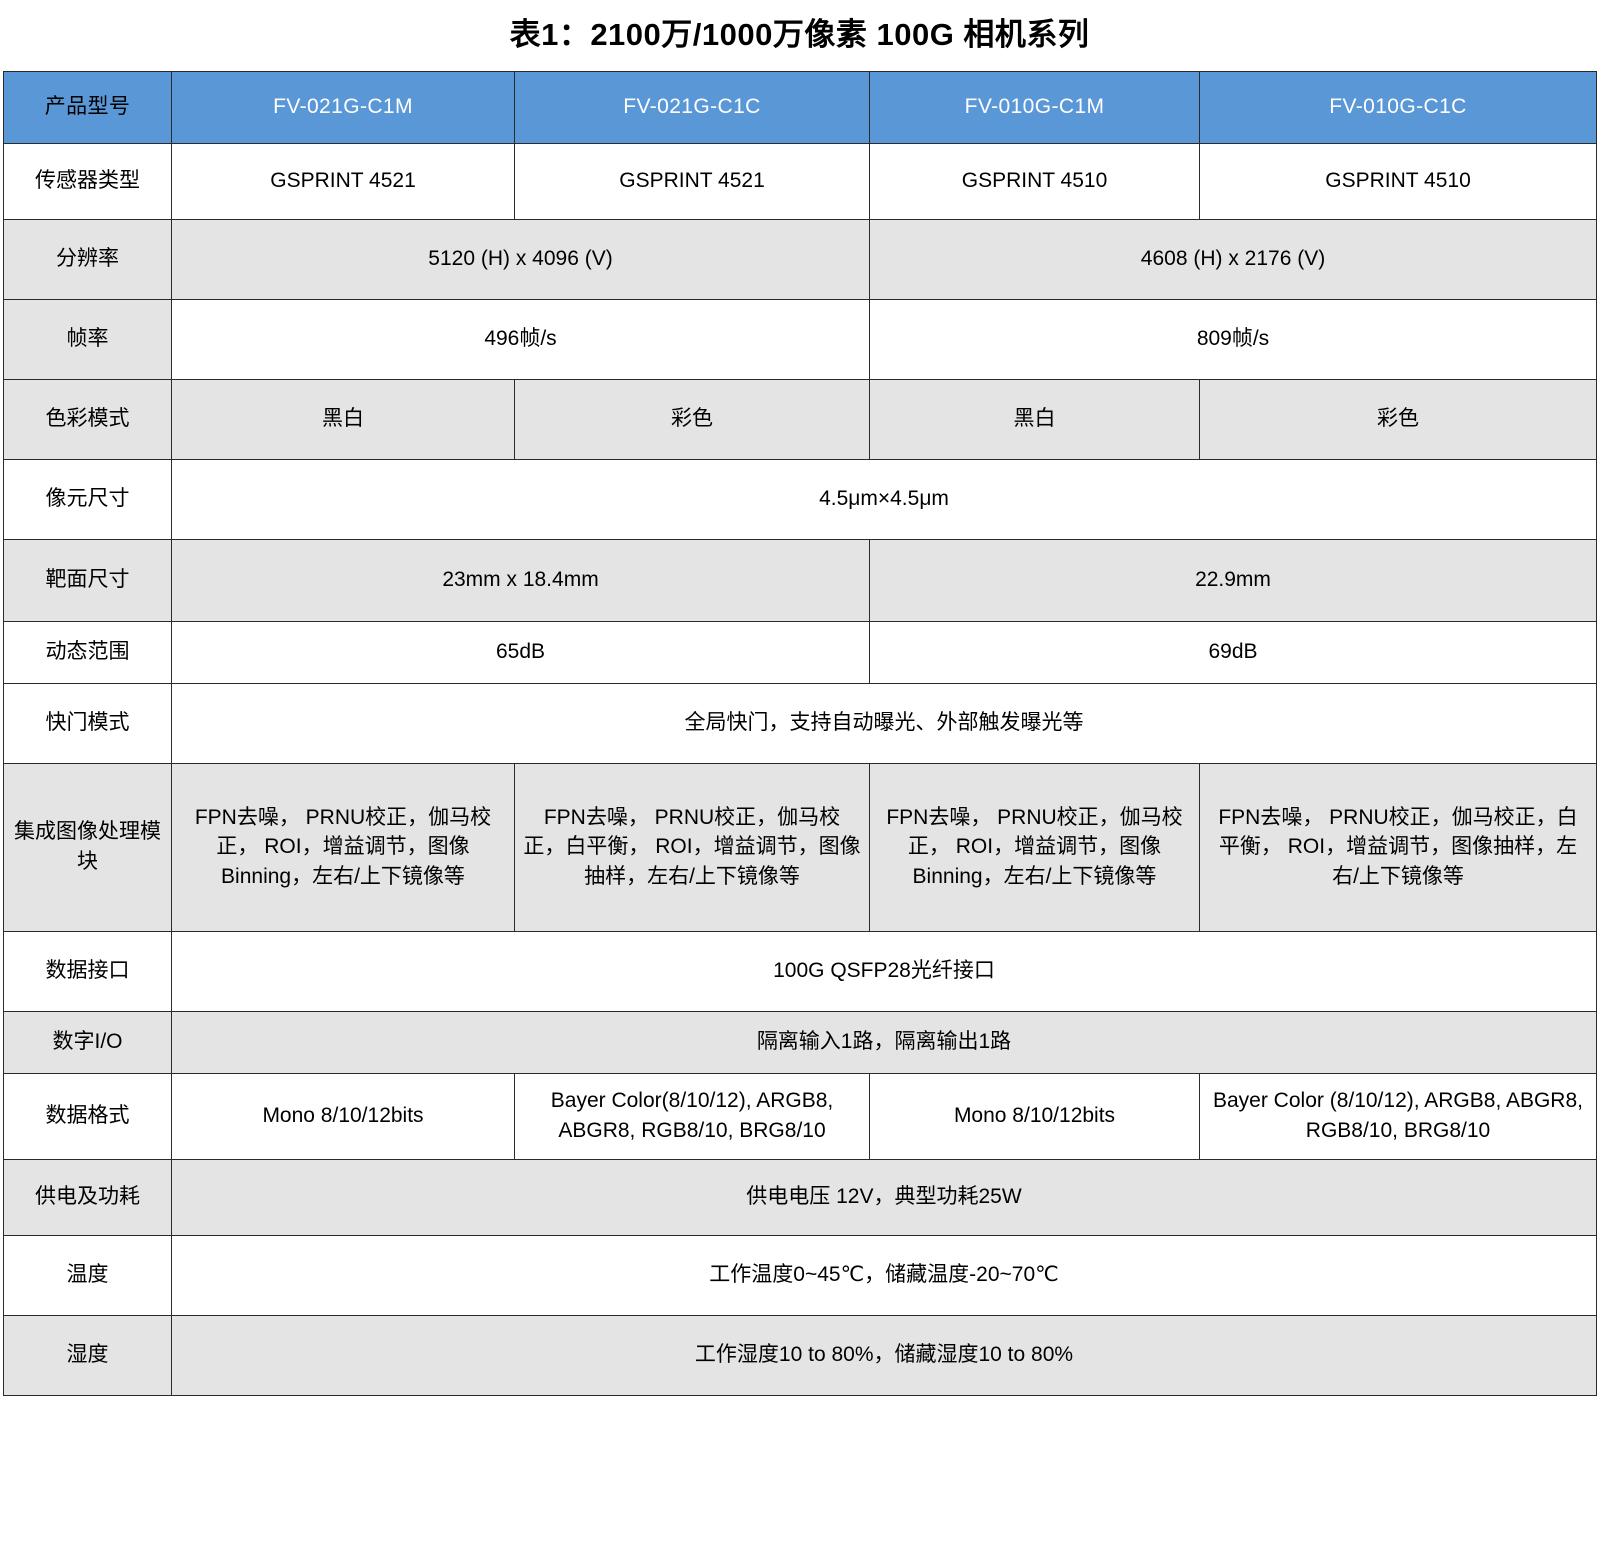  Describe the element at coordinates (1398, 107) in the screenshot. I see `header-model-4: FV-010G-C1C` at that location.